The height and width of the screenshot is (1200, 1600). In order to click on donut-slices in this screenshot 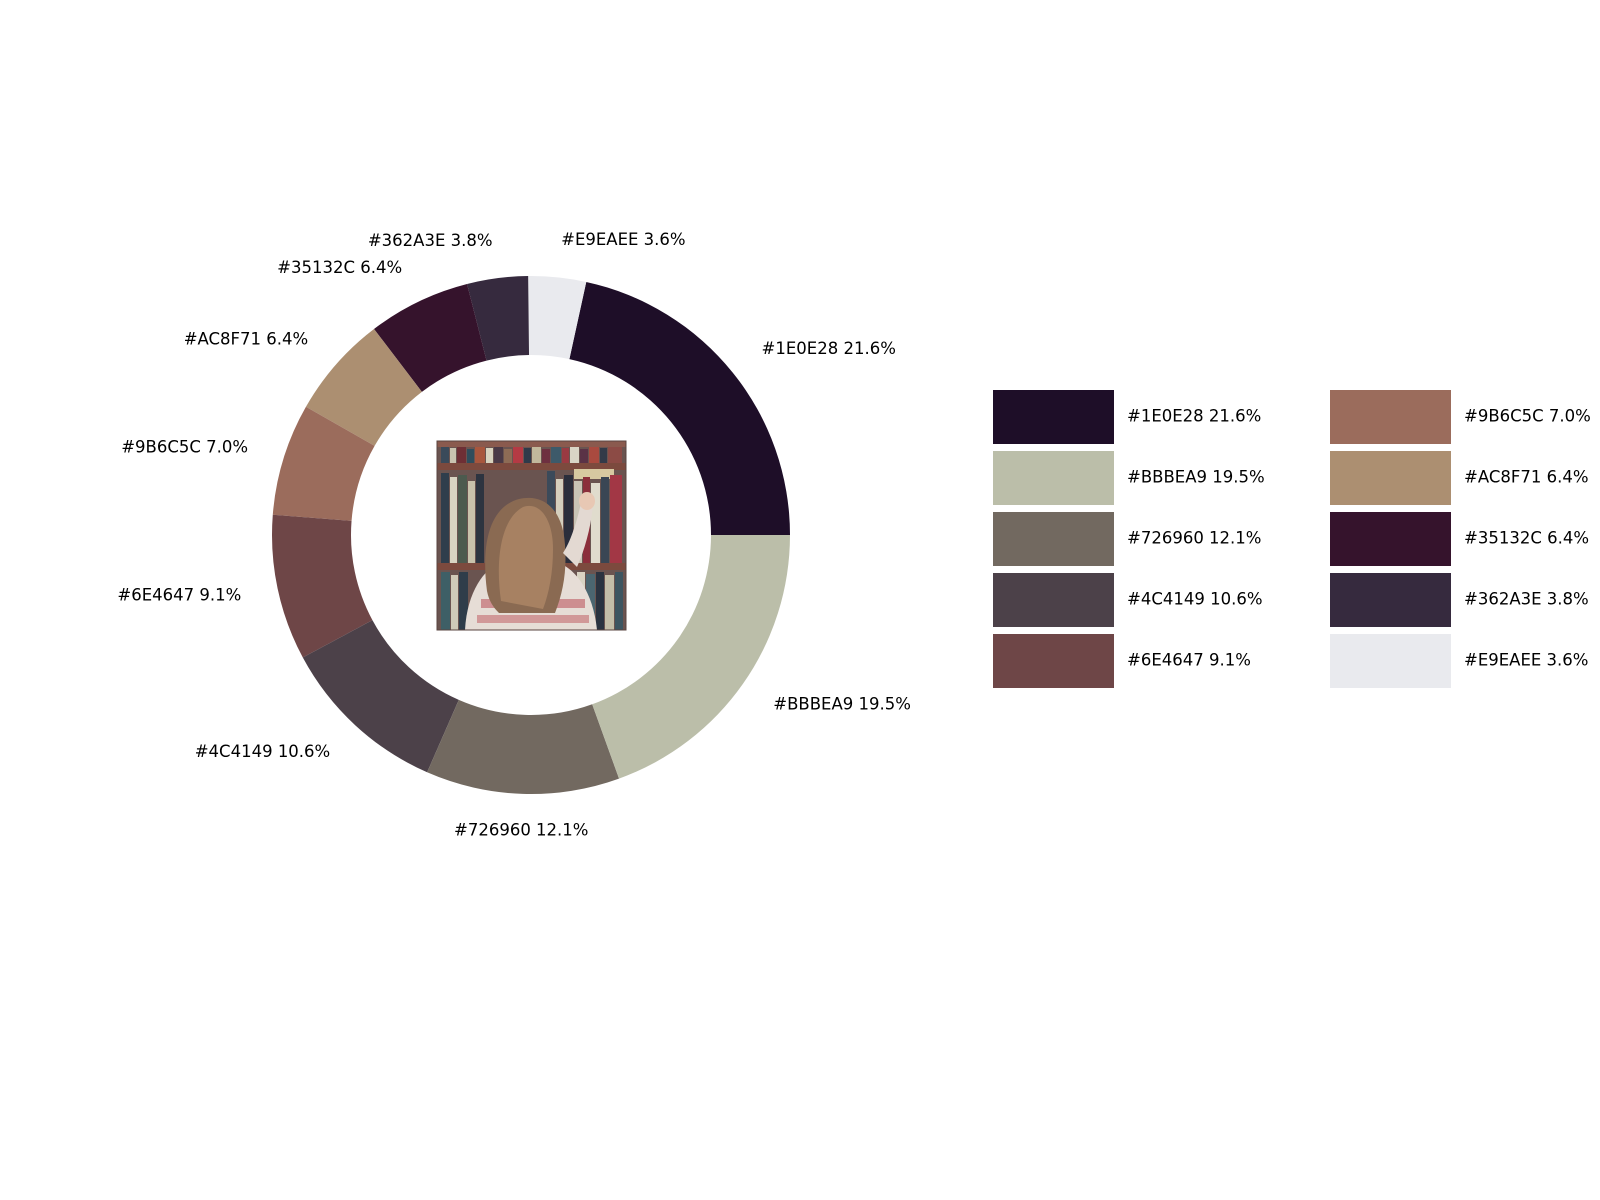, I will do `click(530, 535)`.